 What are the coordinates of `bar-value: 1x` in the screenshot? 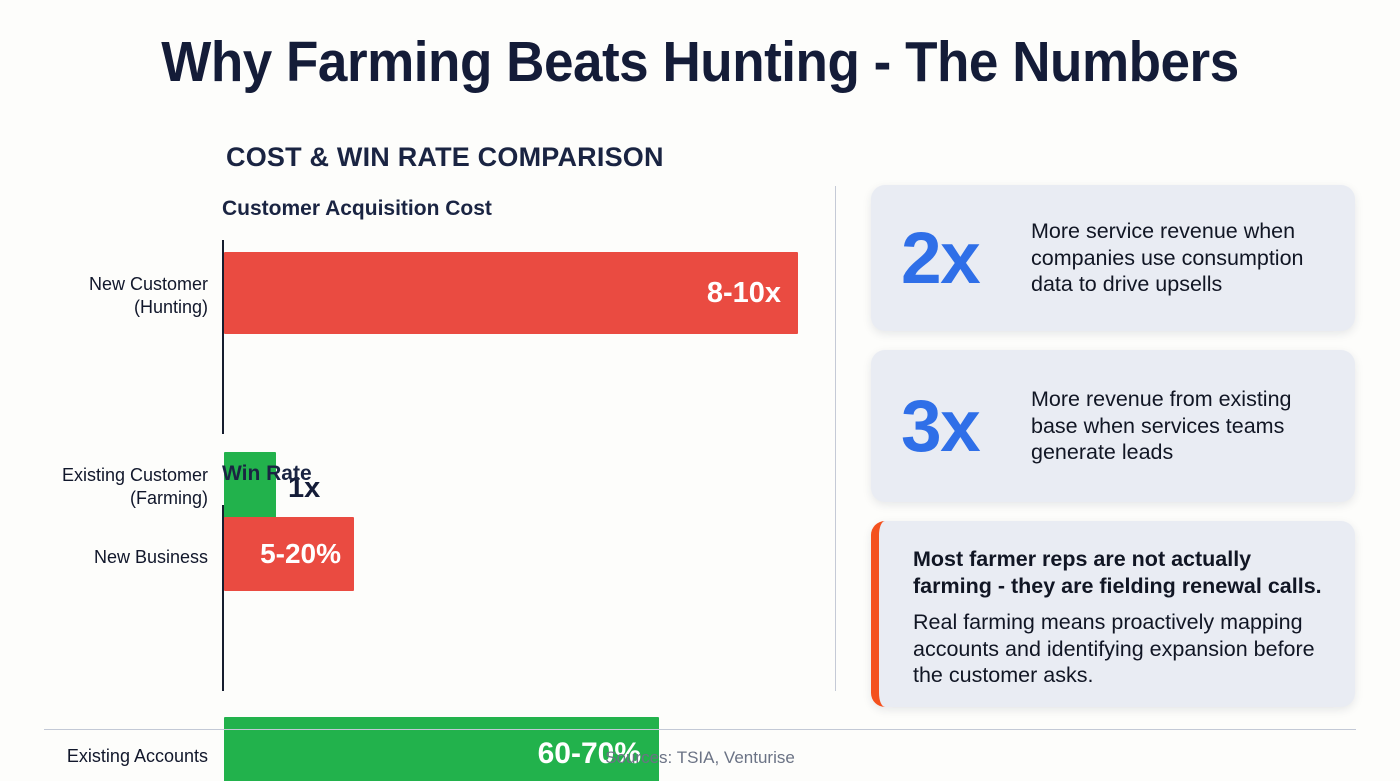 It's located at (304, 488).